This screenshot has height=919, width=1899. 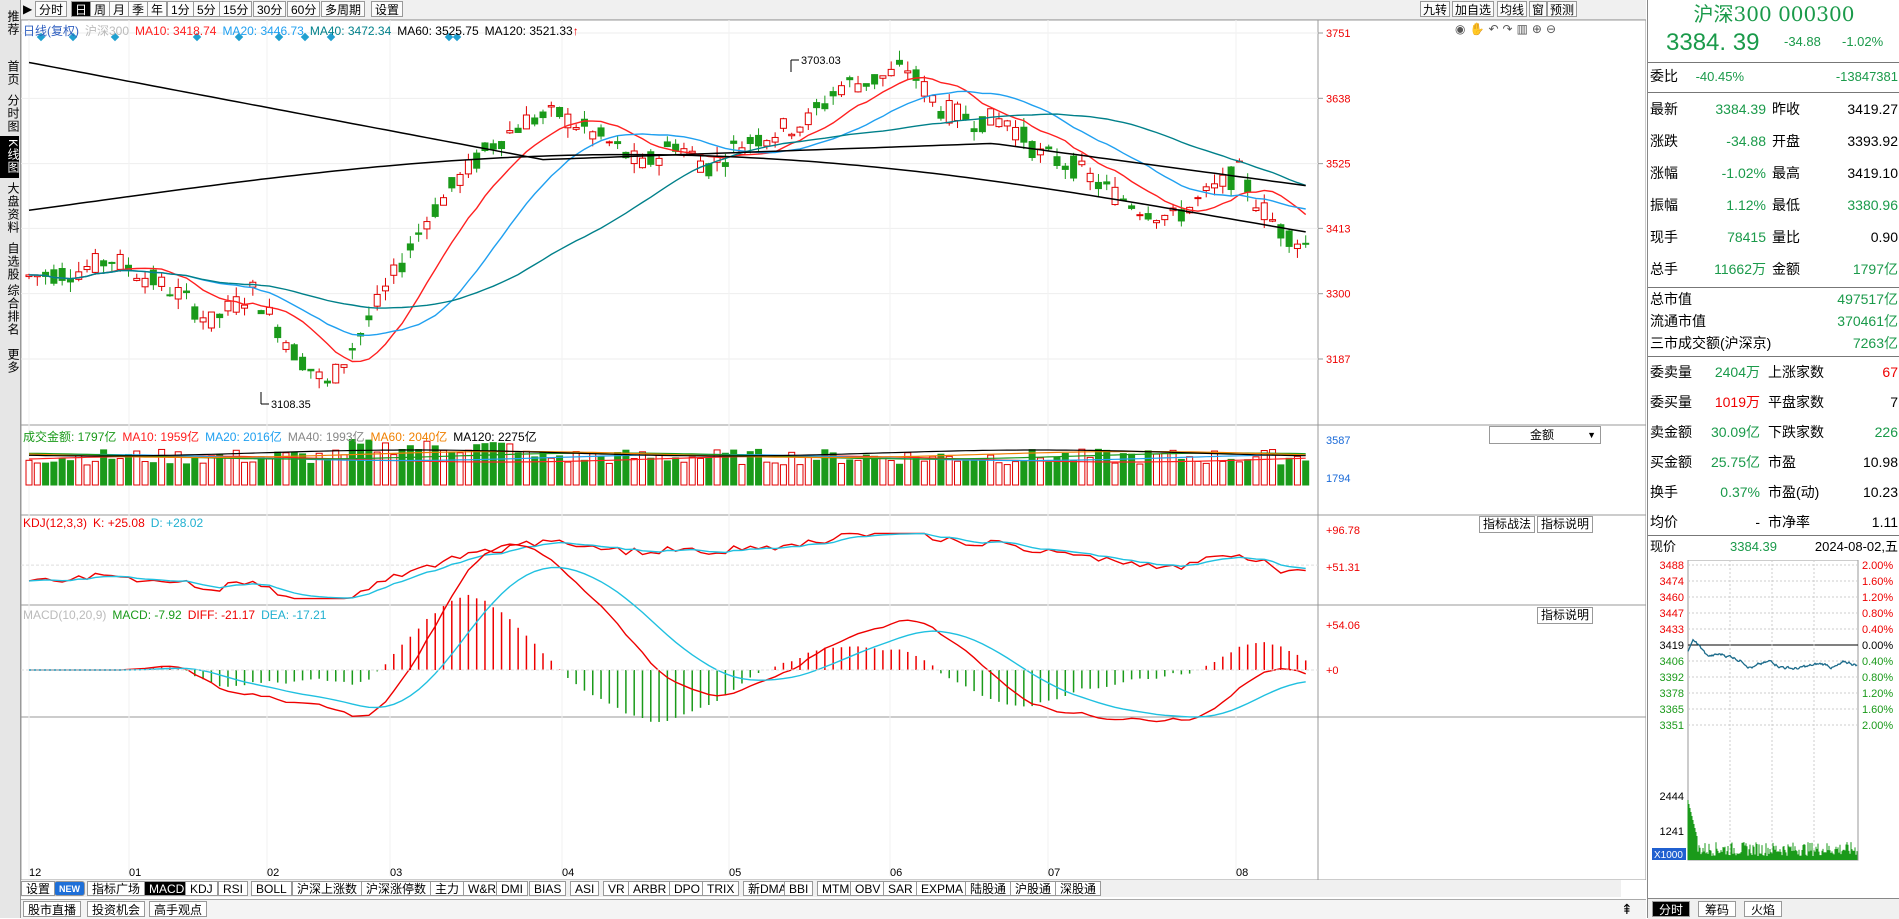 I want to click on period-month: 月, so click(x=119, y=9).